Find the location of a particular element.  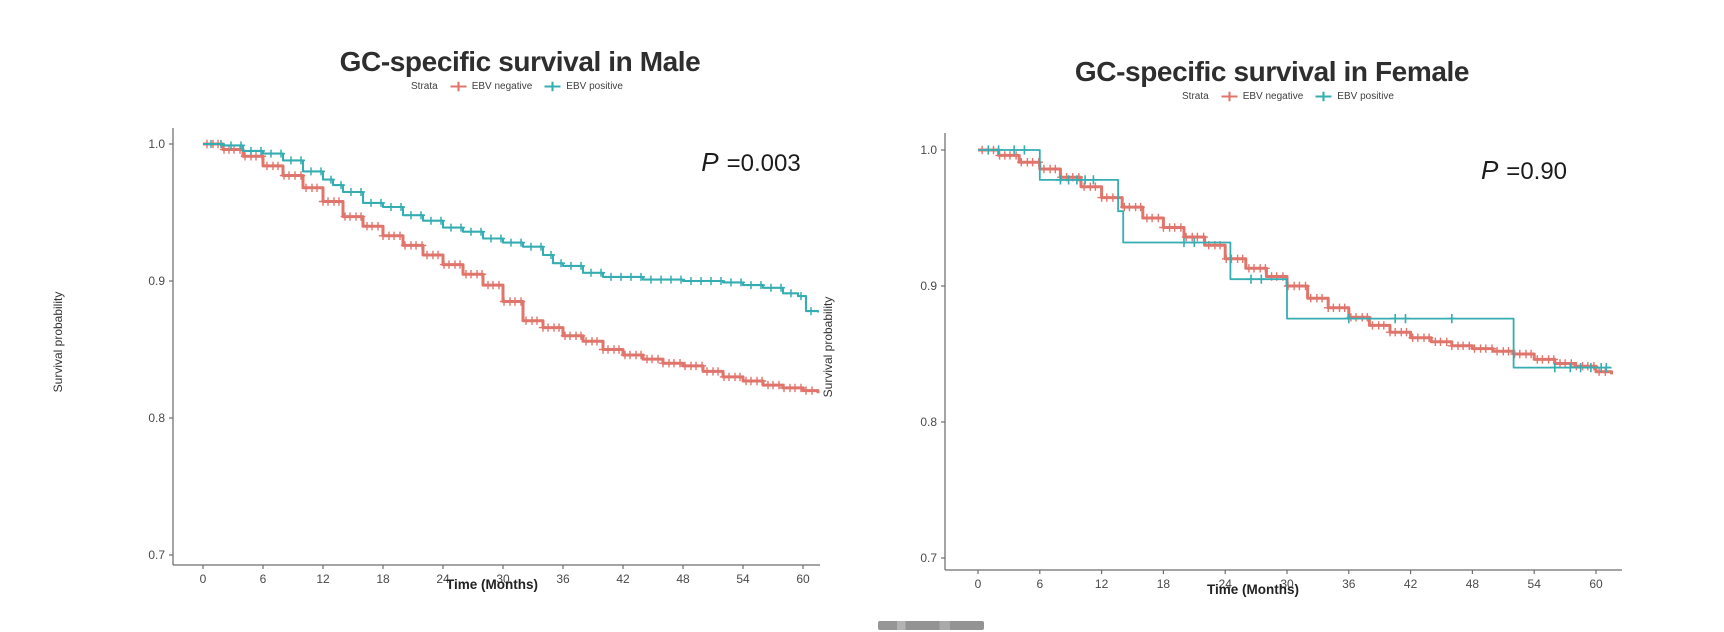

censor-marks-ebv-negative is located at coordinates (509, 267).